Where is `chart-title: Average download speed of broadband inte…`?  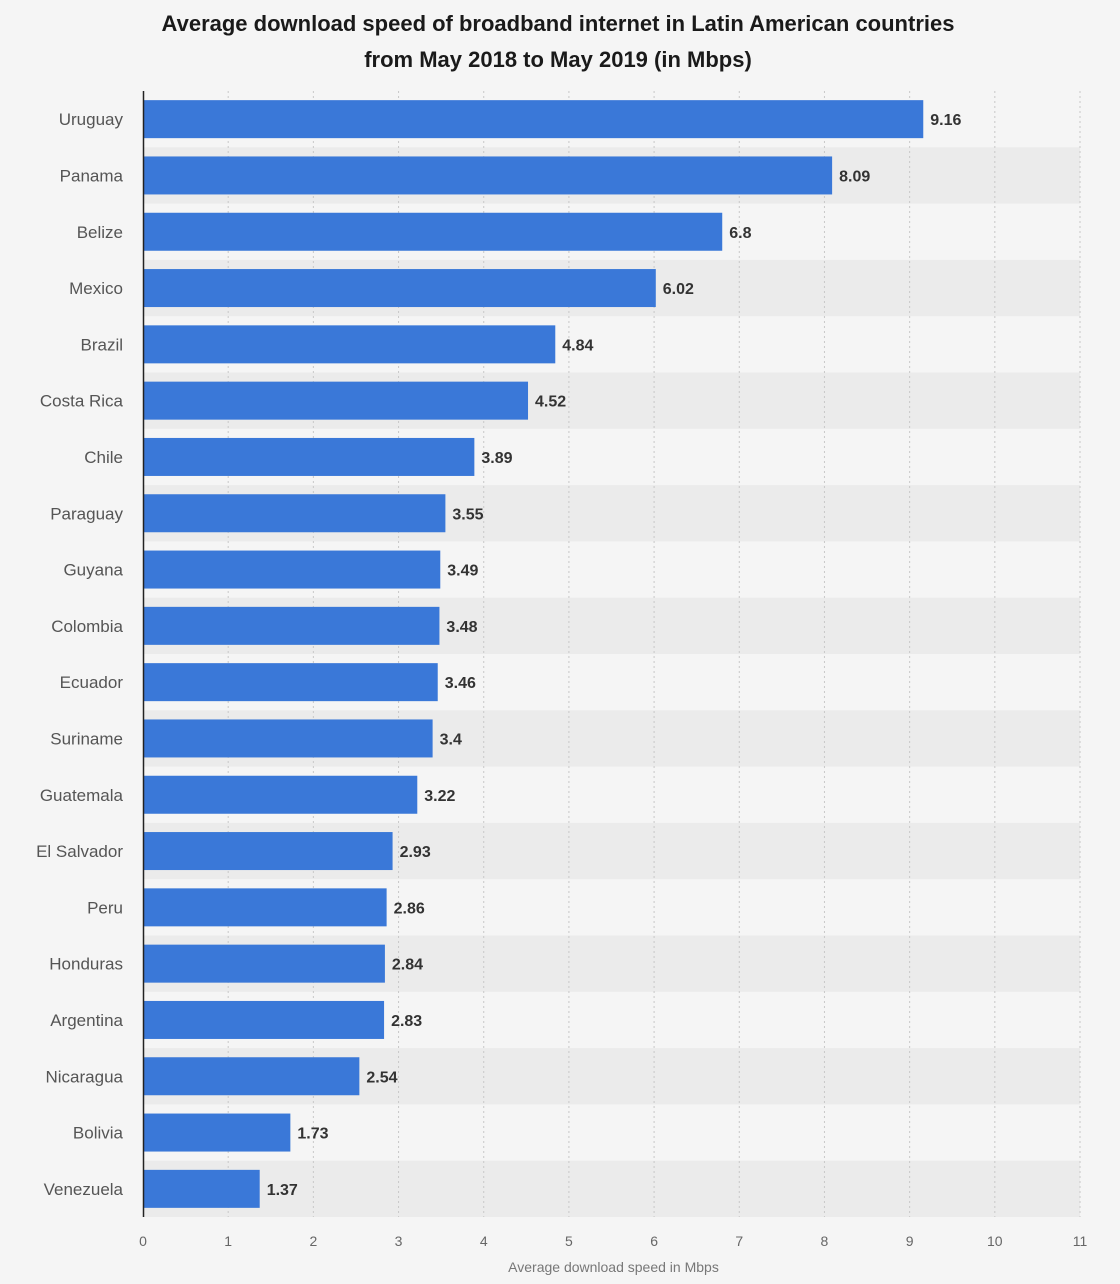 chart-title: Average download speed of broadband inte… is located at coordinates (558, 42).